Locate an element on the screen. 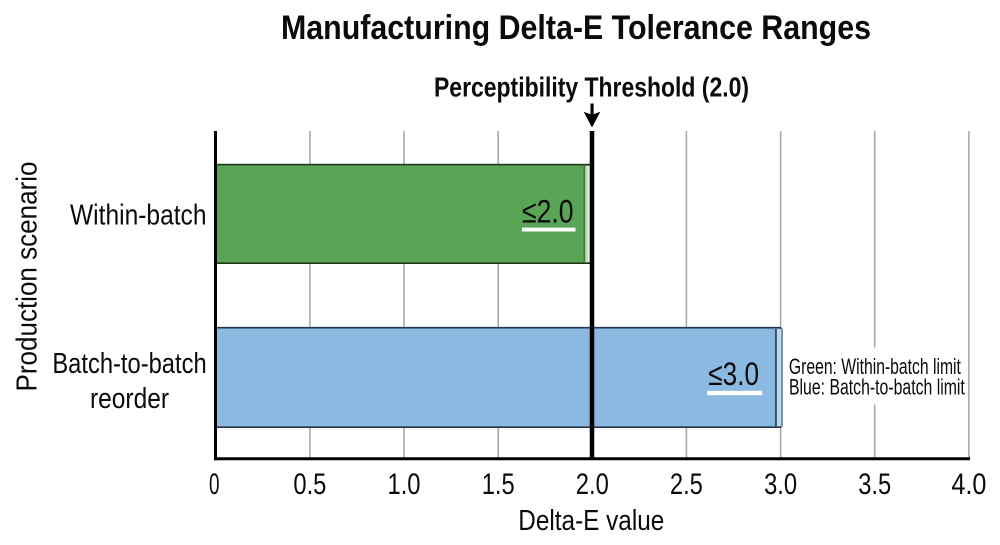 The image size is (1000, 545). svg-text:Manufacturing Delta-E Toleranc: Manufacturing Delta-E Tolerance Ranges is located at coordinates (576, 28).